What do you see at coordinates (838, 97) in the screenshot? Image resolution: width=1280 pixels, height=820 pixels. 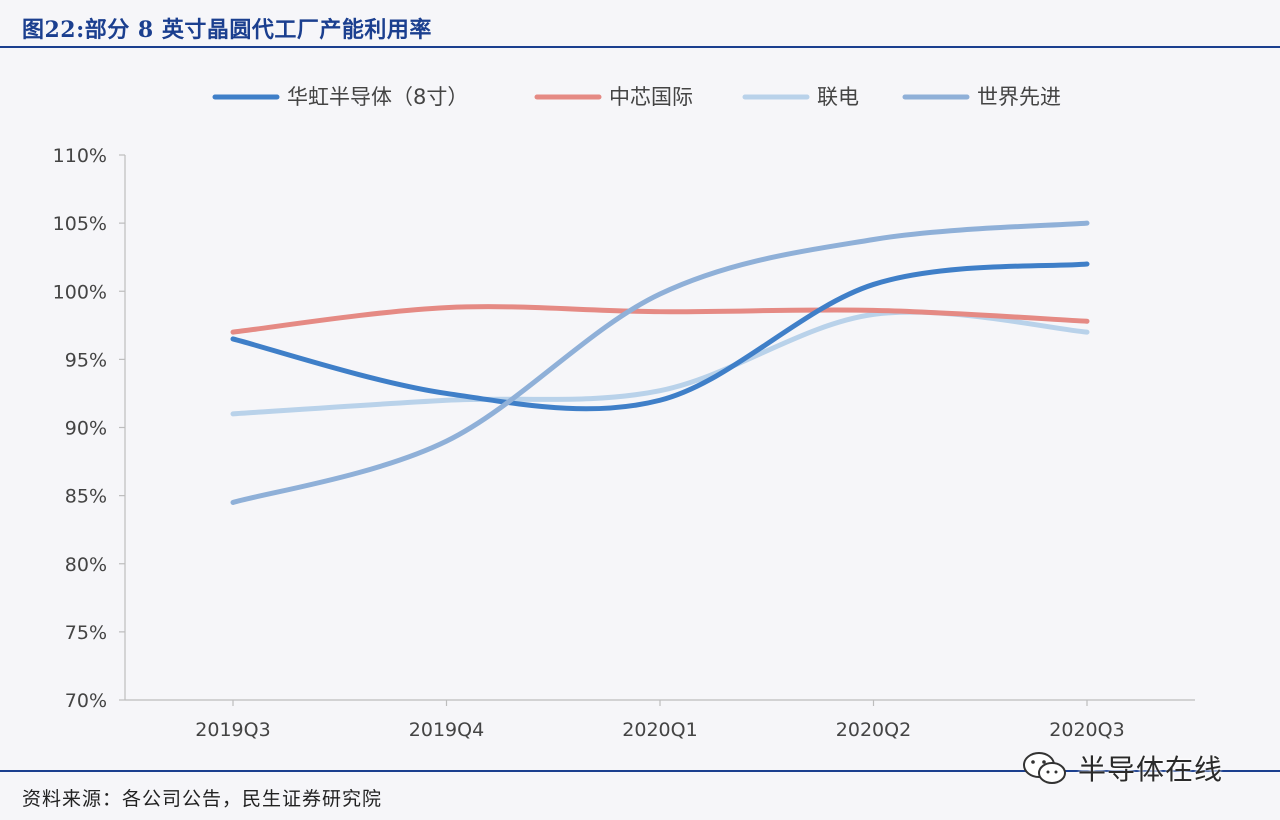 I see `legend-label: 联电` at bounding box center [838, 97].